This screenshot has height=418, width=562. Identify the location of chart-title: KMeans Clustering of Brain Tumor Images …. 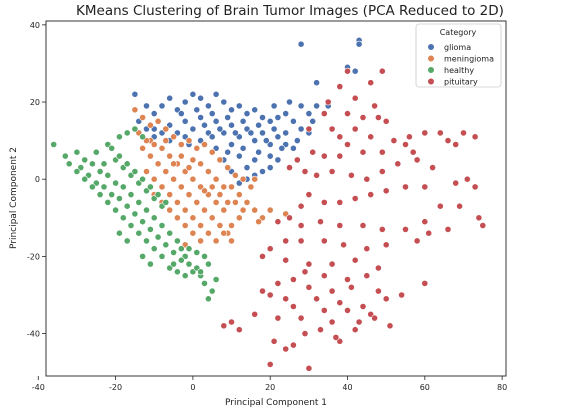
(290, 11).